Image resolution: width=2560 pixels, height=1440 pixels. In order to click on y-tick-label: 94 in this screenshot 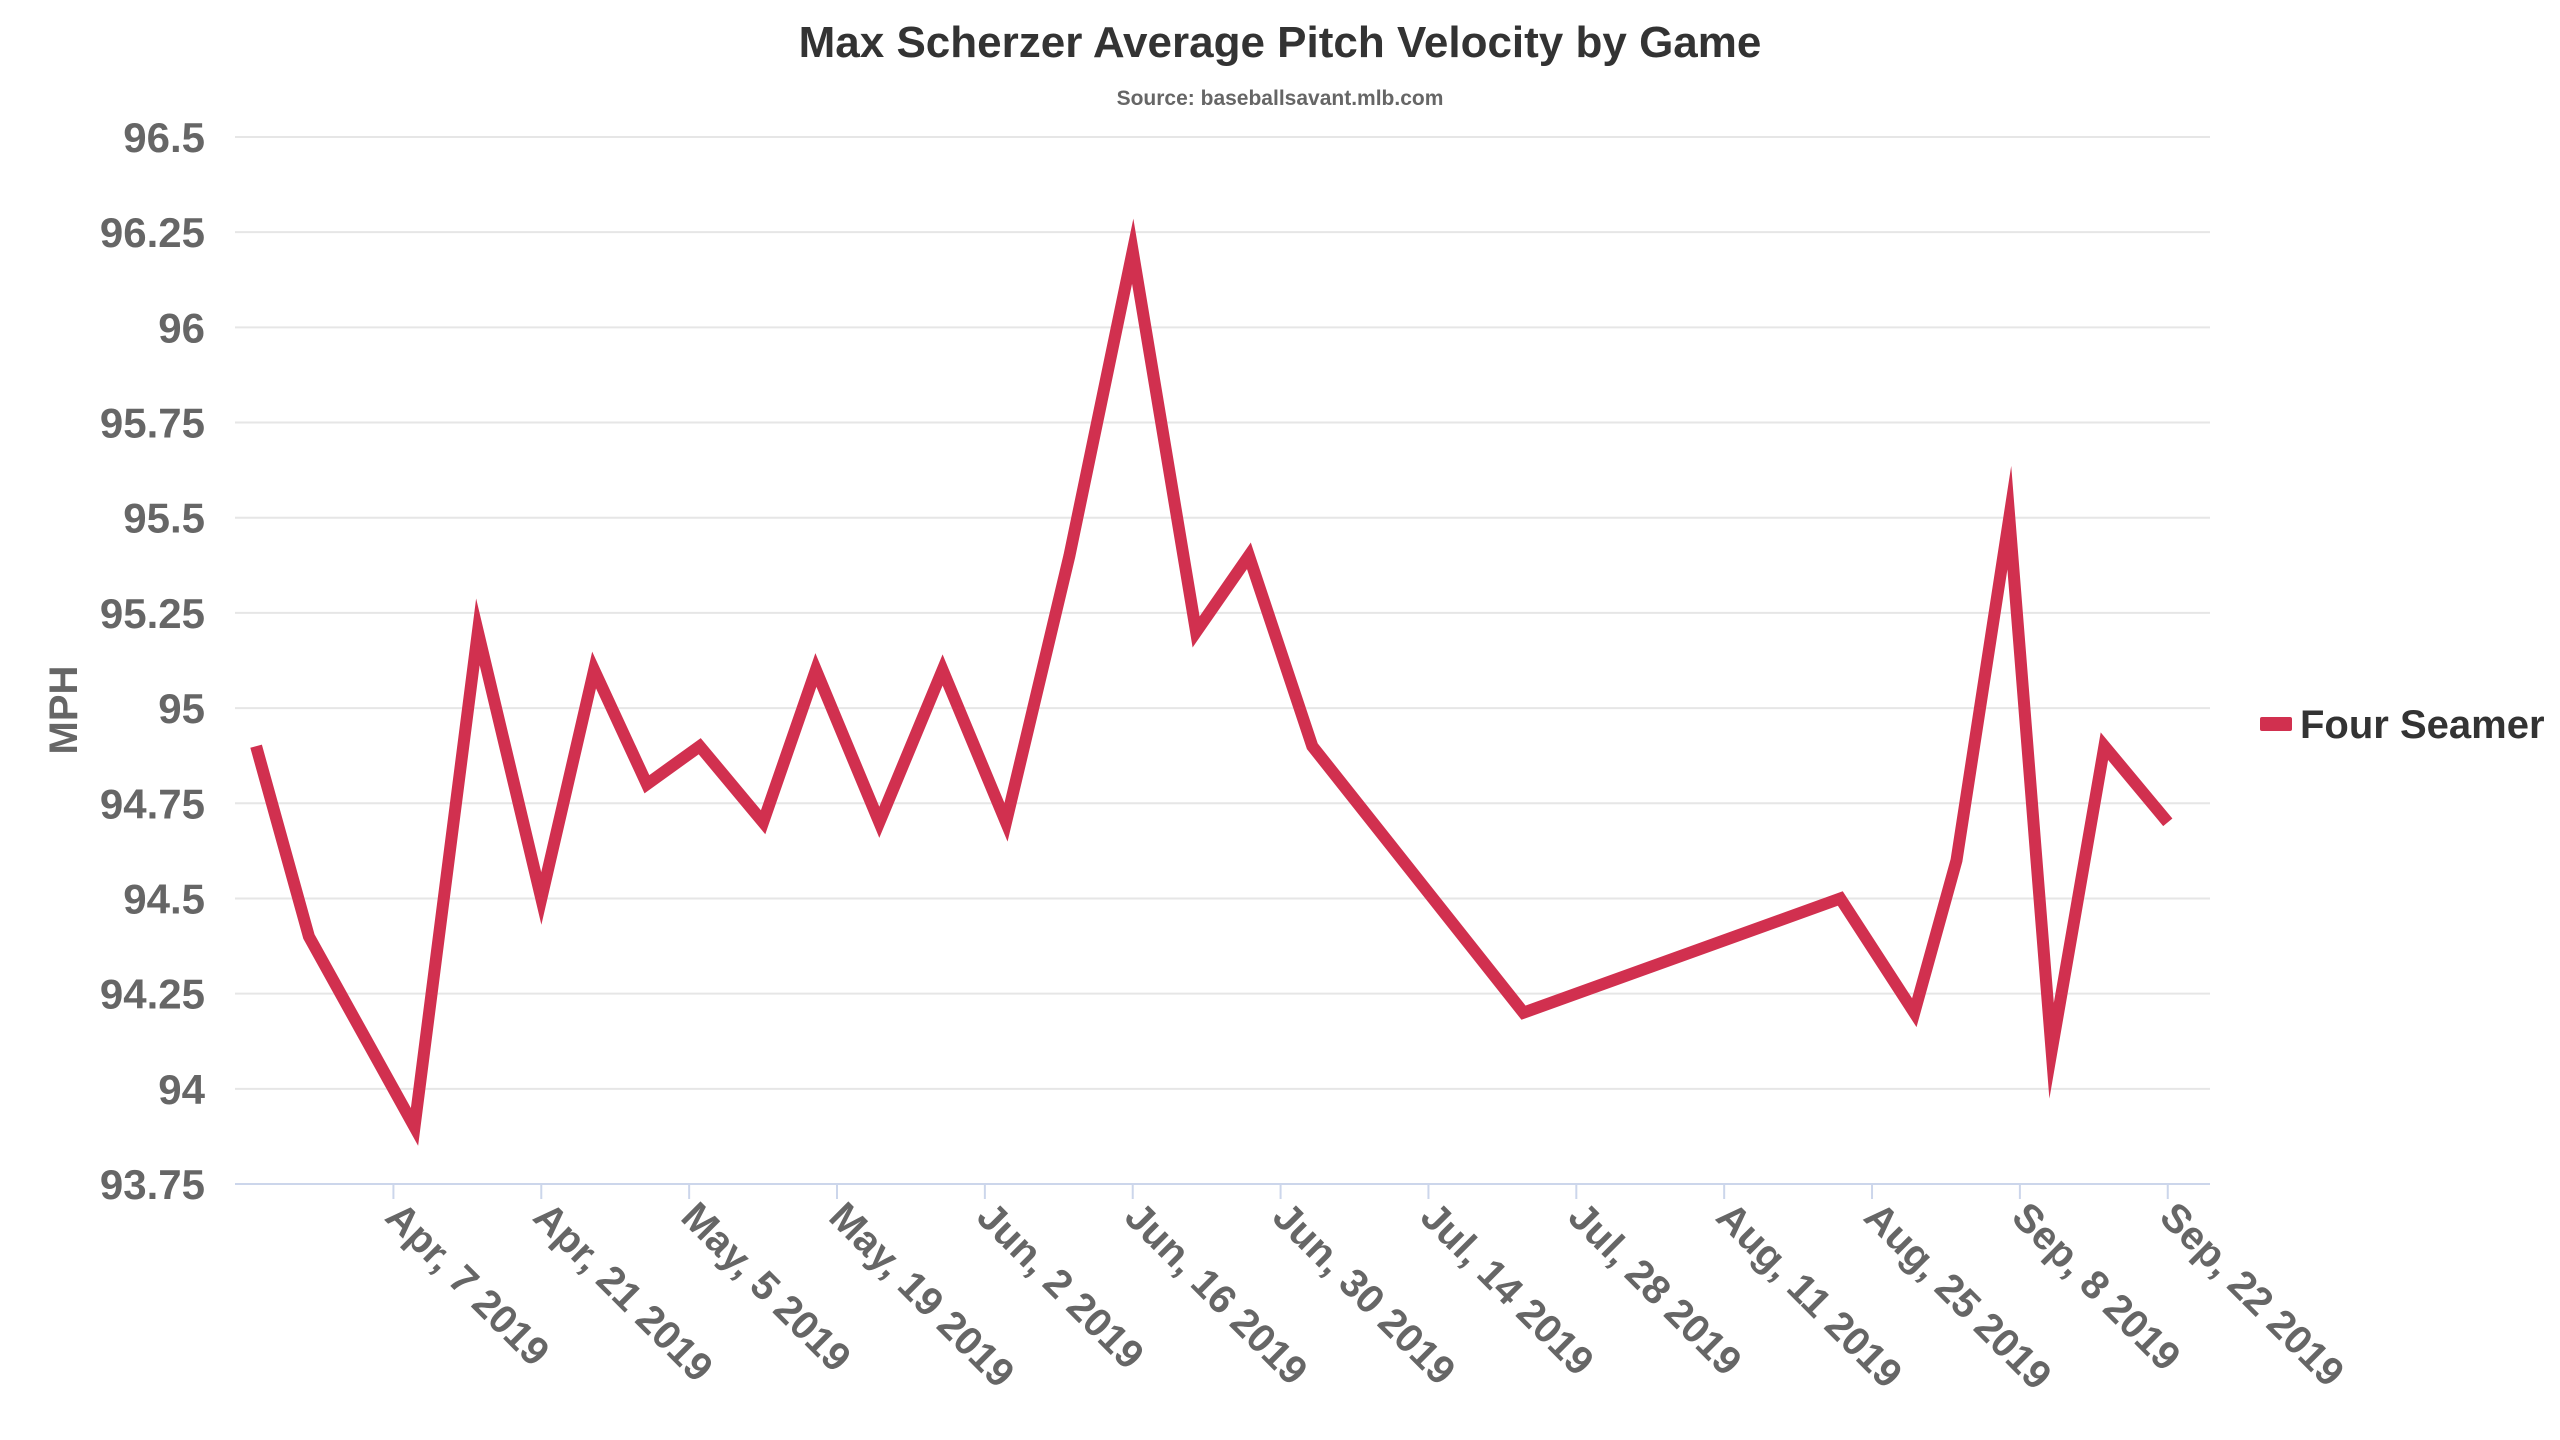, I will do `click(181, 1089)`.